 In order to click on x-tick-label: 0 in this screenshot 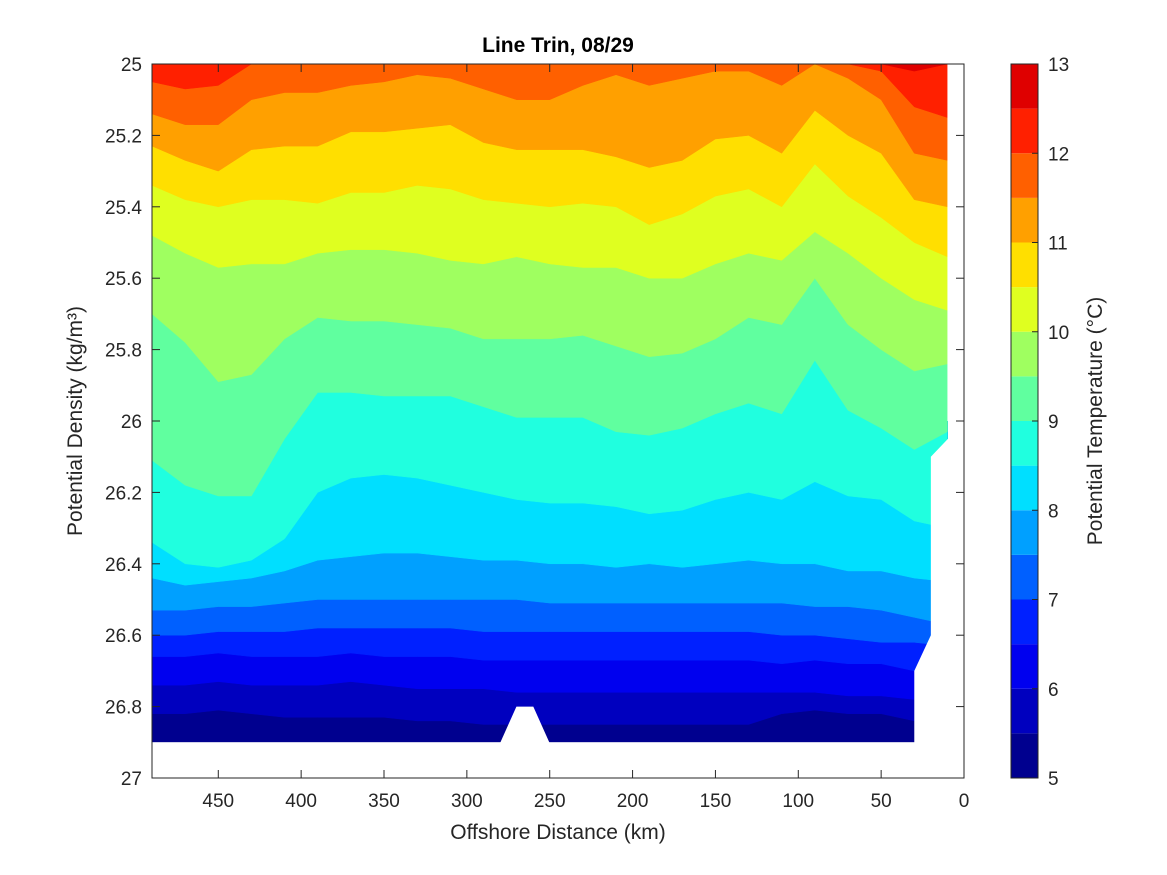, I will do `click(964, 801)`.